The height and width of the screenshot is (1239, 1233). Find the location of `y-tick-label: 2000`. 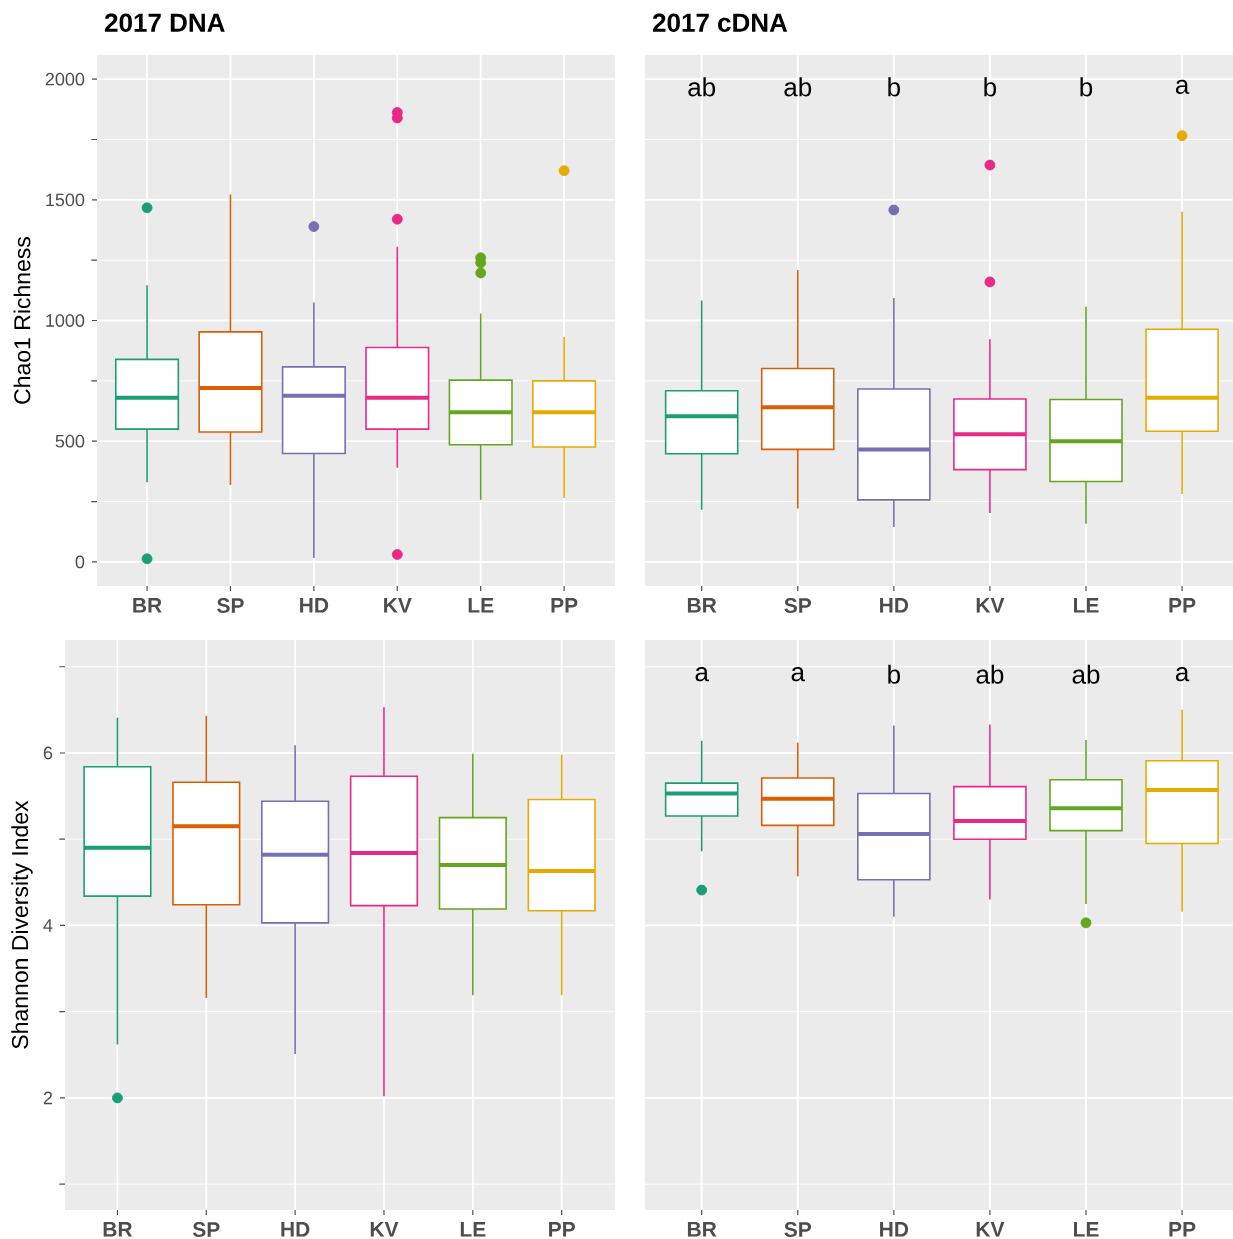

y-tick-label: 2000 is located at coordinates (65, 79).